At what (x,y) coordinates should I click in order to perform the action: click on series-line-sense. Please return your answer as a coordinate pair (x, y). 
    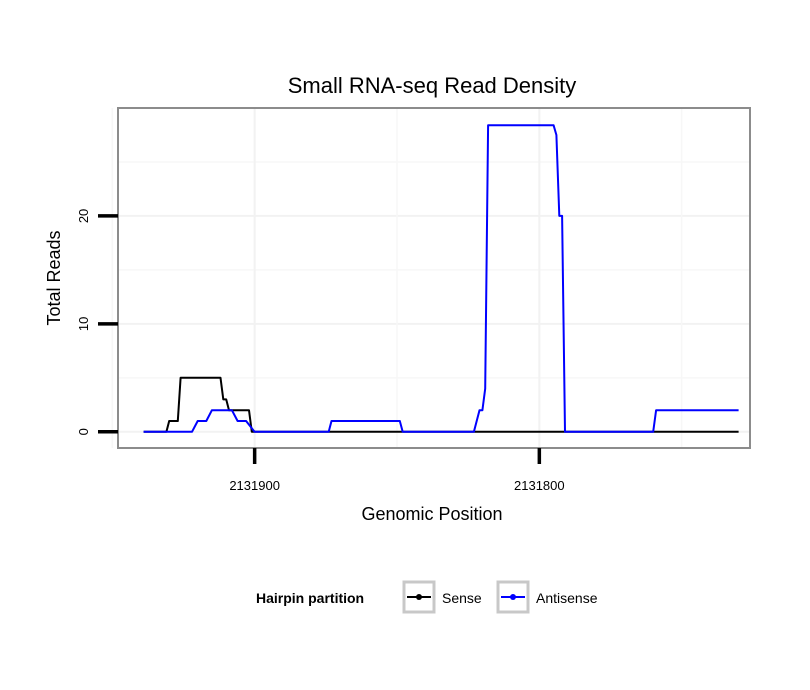
    Looking at the image, I should click on (441, 404).